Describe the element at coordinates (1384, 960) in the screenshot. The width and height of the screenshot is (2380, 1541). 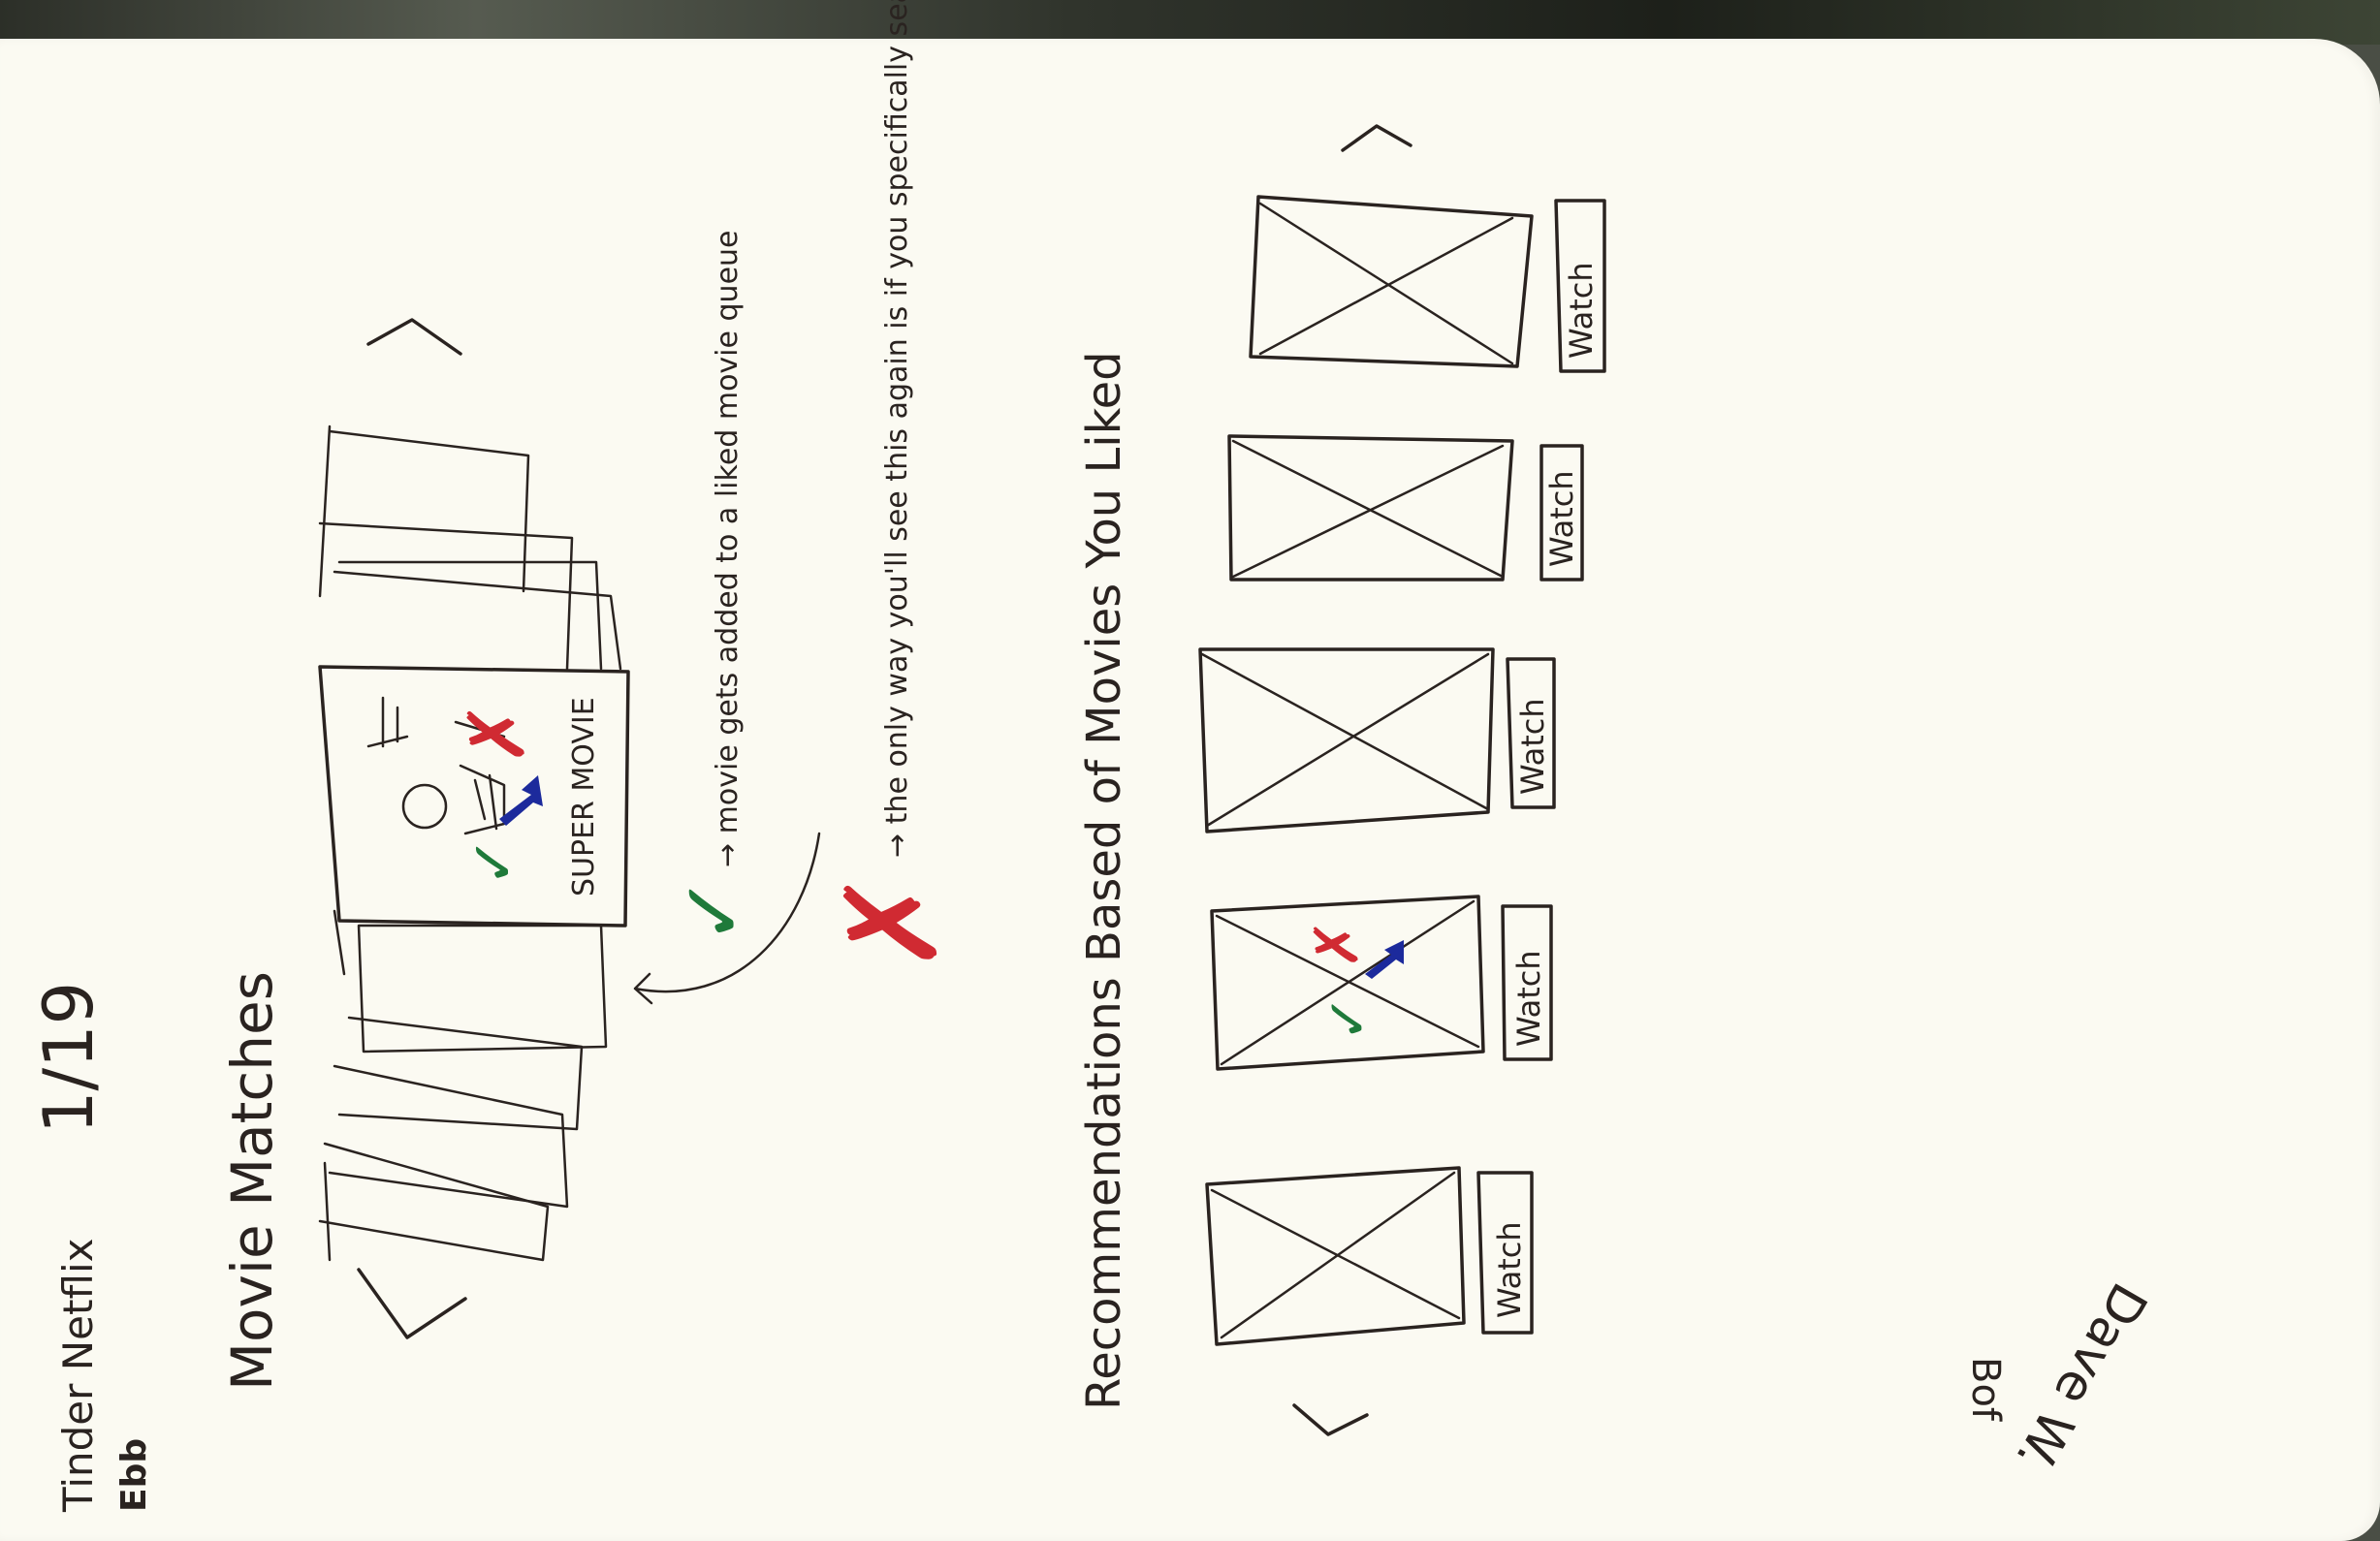
I see `tile-blue-arrow-icon` at that location.